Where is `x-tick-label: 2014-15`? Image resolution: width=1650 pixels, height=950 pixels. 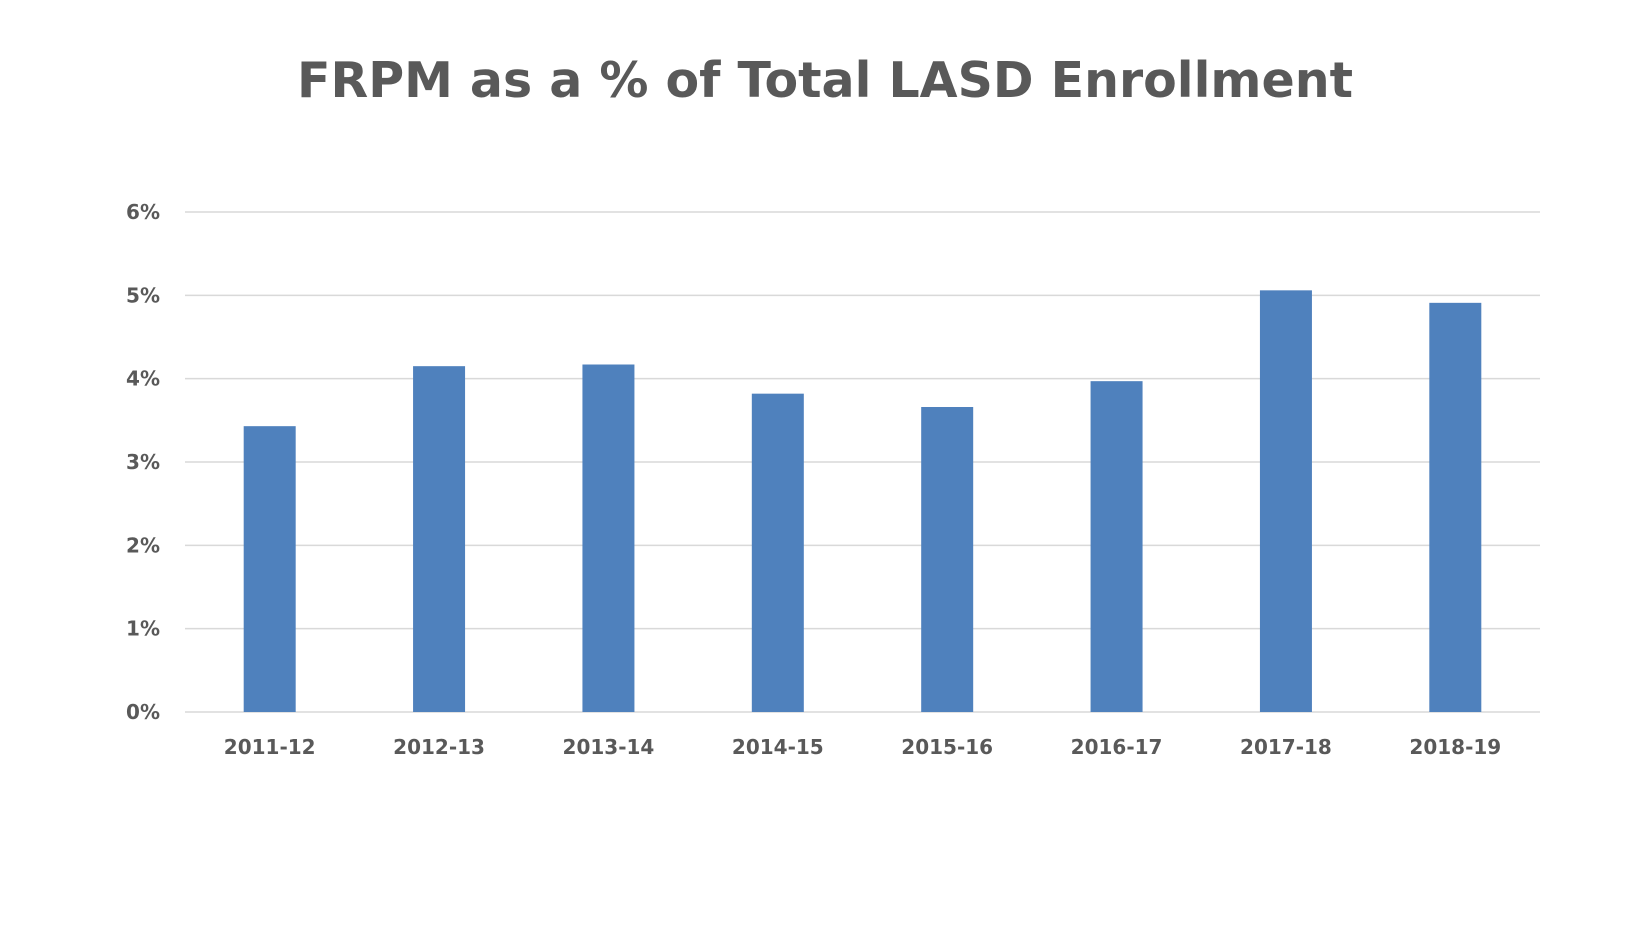 x-tick-label: 2014-15 is located at coordinates (778, 747).